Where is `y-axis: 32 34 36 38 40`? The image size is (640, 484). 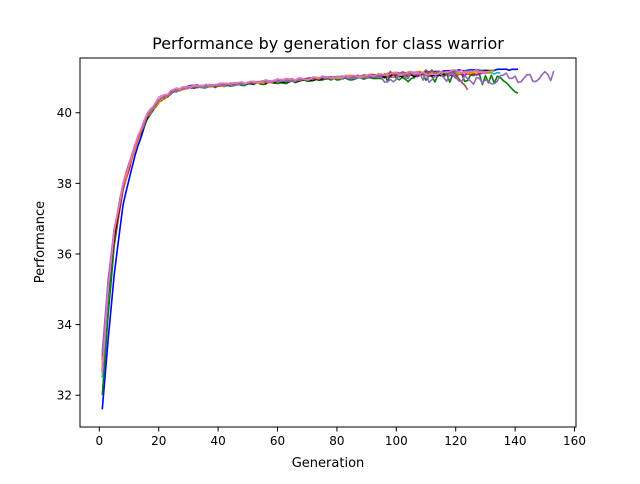 y-axis: 32 34 36 38 40 is located at coordinates (68, 254).